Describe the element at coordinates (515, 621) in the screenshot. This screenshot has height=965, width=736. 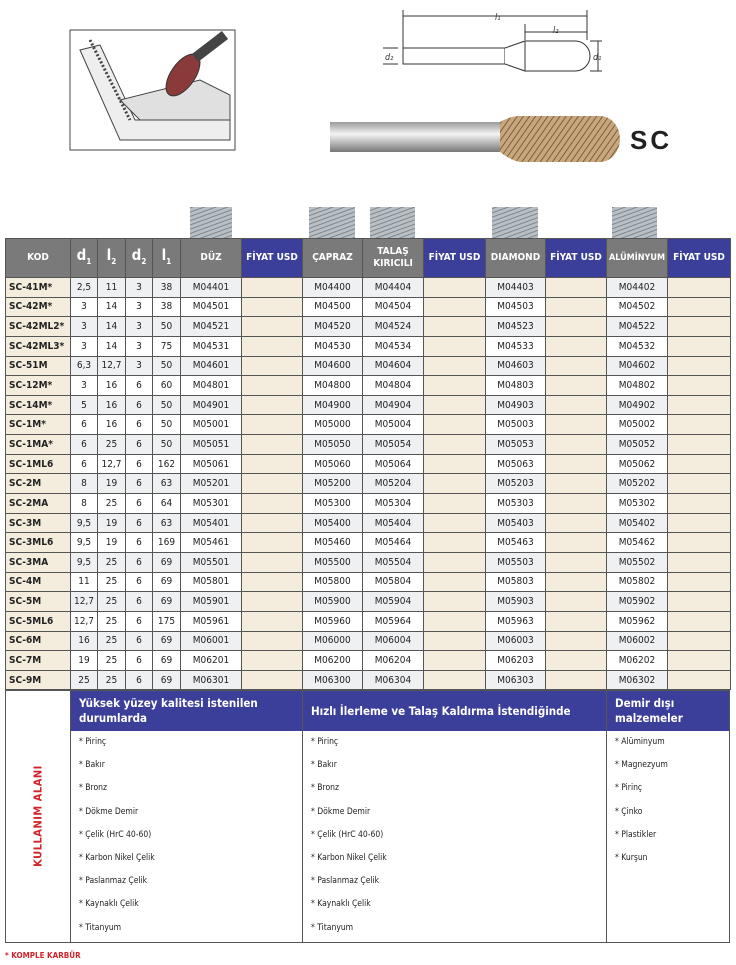
I see `table-cell: M05963` at that location.